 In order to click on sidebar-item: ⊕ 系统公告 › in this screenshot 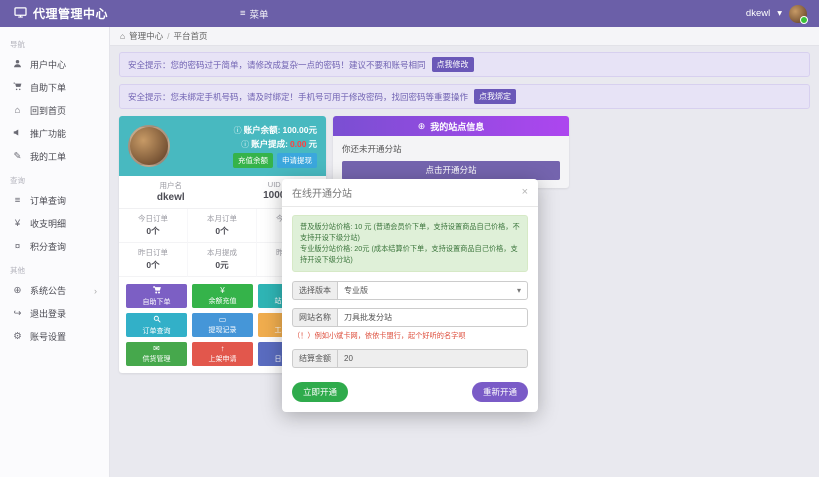, I will do `click(54, 290)`.